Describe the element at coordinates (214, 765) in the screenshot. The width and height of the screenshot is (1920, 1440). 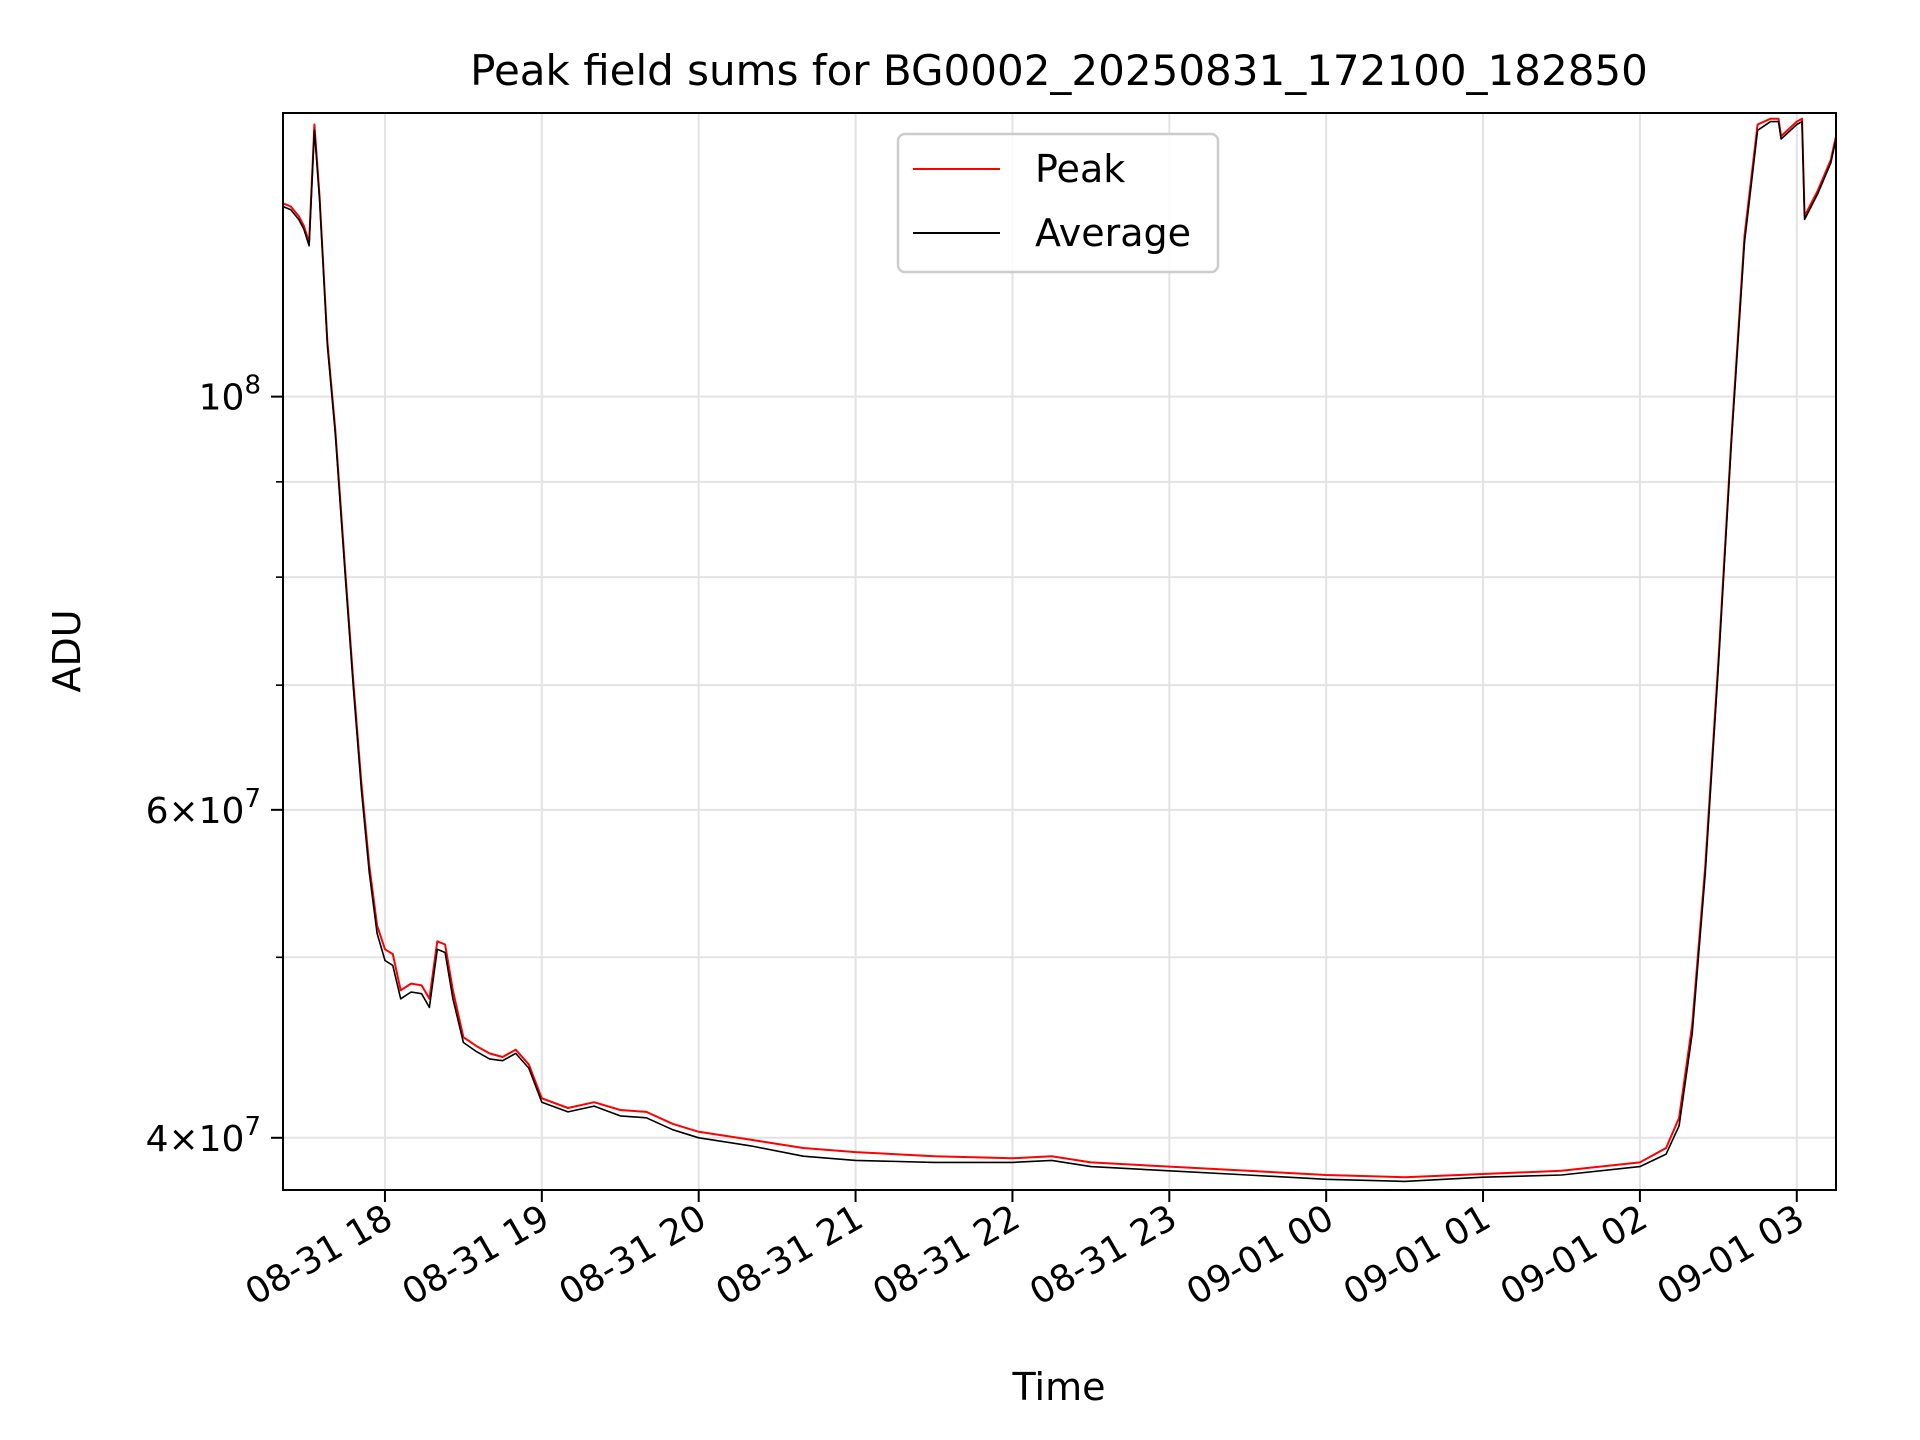
I see `y-axis: 4×107 6×107 108` at that location.